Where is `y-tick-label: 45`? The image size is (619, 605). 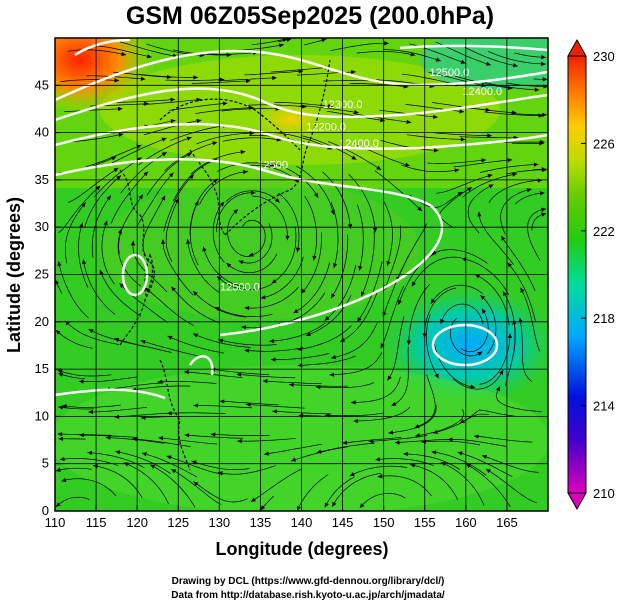
y-tick-label: 45 is located at coordinates (42, 84).